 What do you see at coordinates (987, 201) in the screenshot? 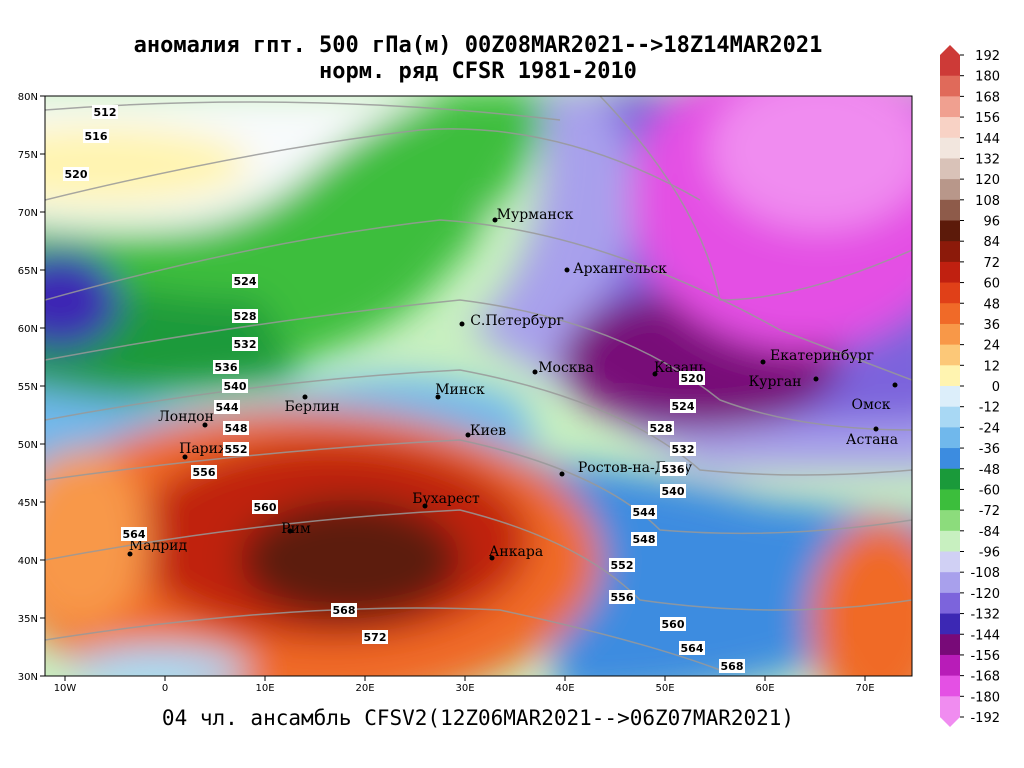
I see `colorbar-label: 108` at bounding box center [987, 201].